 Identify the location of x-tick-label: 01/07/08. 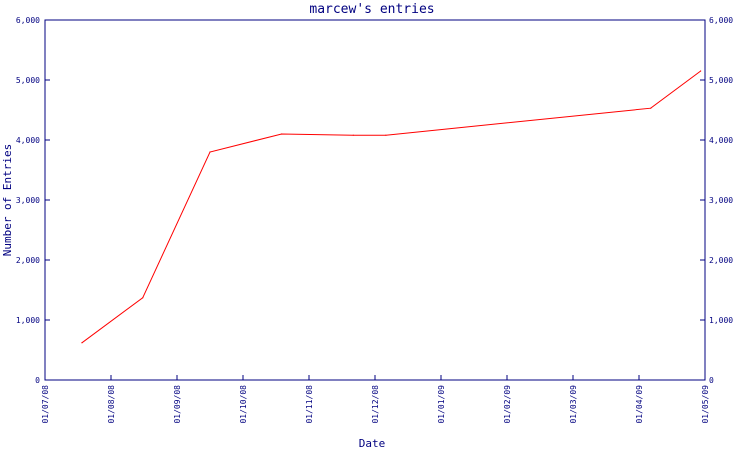
(45, 404).